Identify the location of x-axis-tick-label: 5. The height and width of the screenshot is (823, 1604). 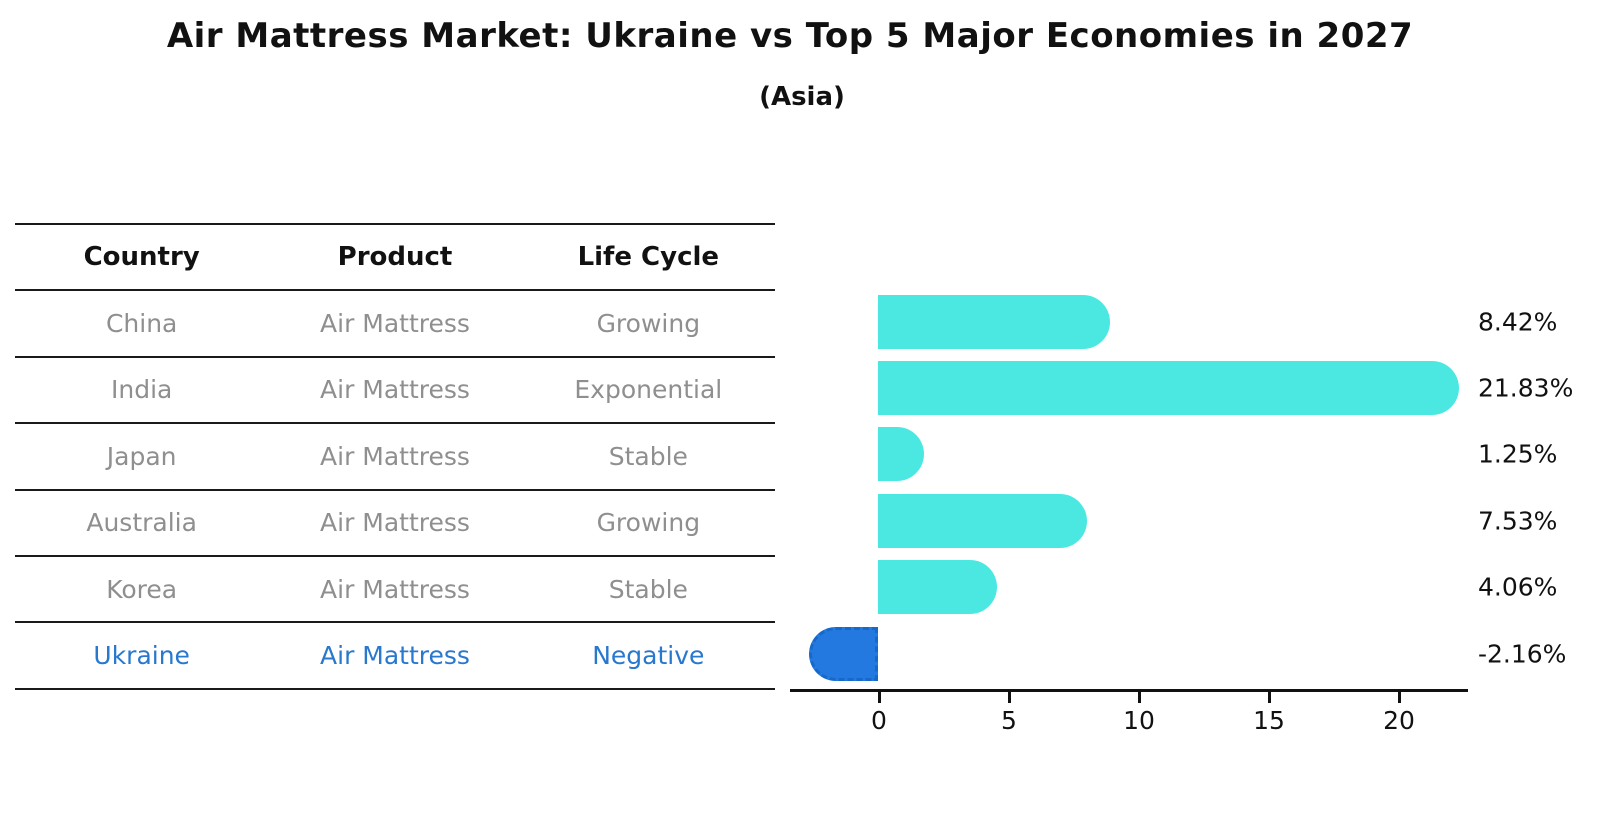
(1009, 720).